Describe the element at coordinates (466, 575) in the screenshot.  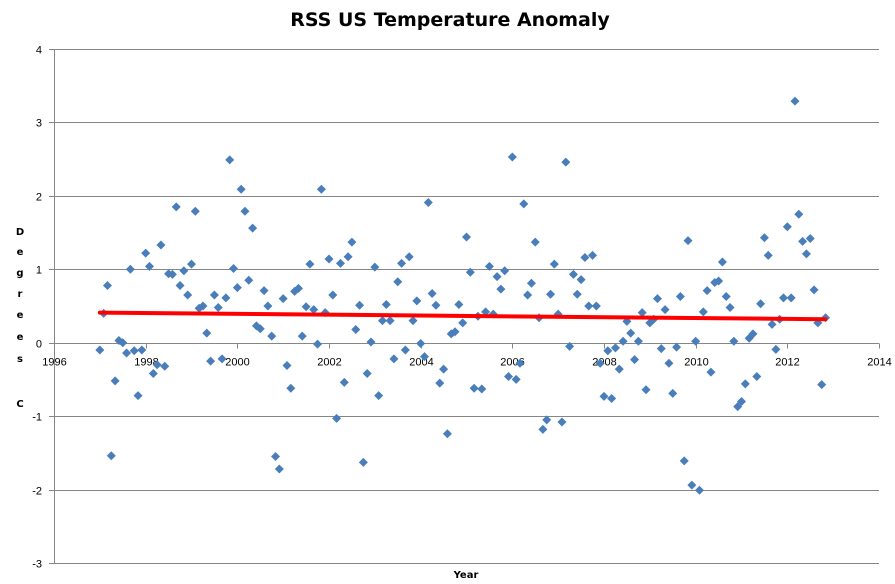
I see `x-axis-label: Year` at that location.